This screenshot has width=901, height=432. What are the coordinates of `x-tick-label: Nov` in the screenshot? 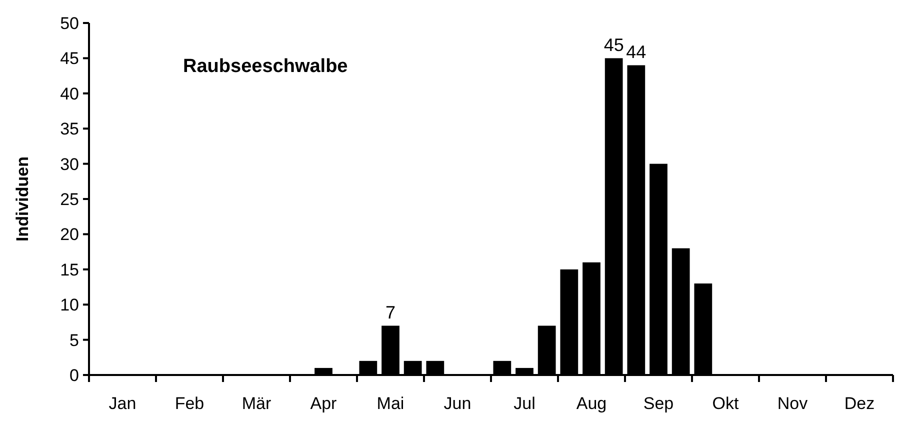 It's located at (792, 403).